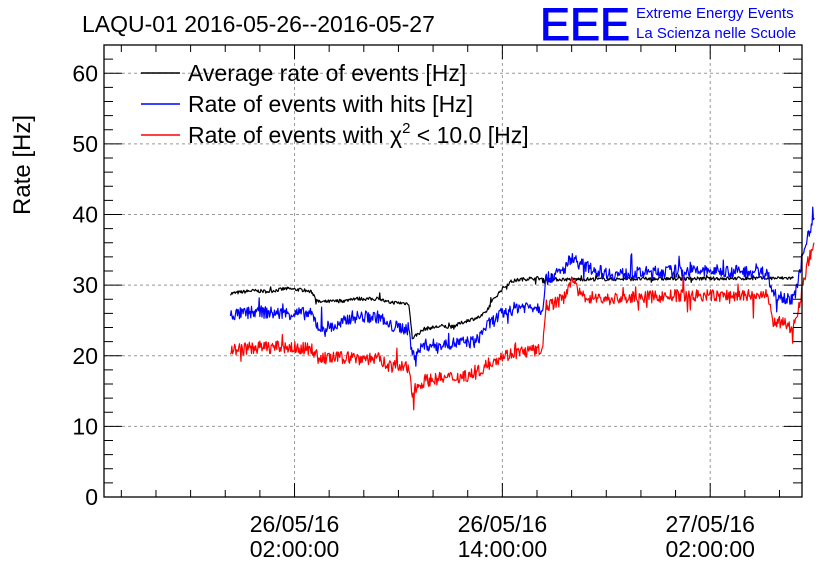  I want to click on y-tick-label: 50, so click(85, 144).